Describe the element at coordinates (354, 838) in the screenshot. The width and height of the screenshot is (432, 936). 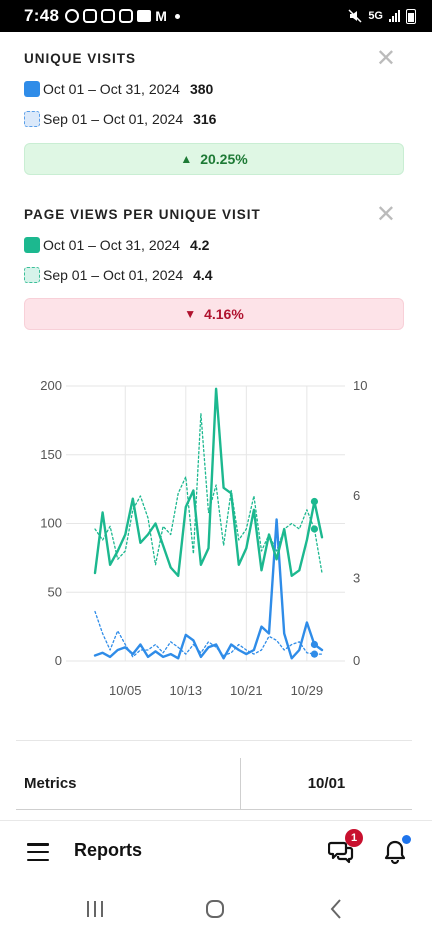
I see `chat-badge: 1` at that location.